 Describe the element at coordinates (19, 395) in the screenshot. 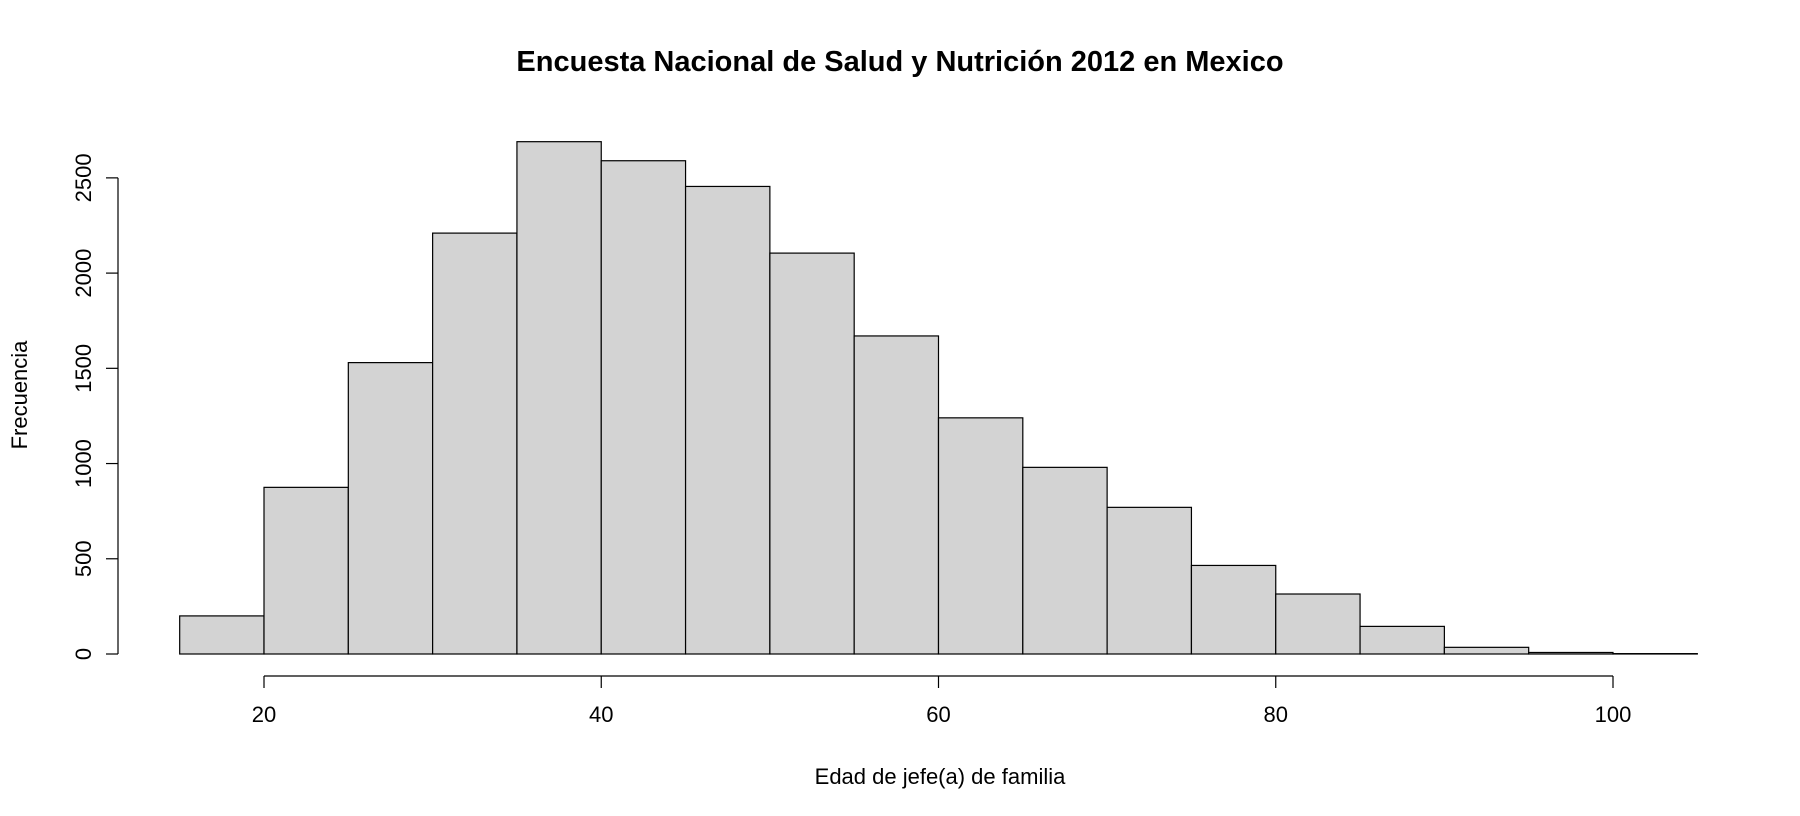

I see `y-axis-label: Frecuencia` at that location.